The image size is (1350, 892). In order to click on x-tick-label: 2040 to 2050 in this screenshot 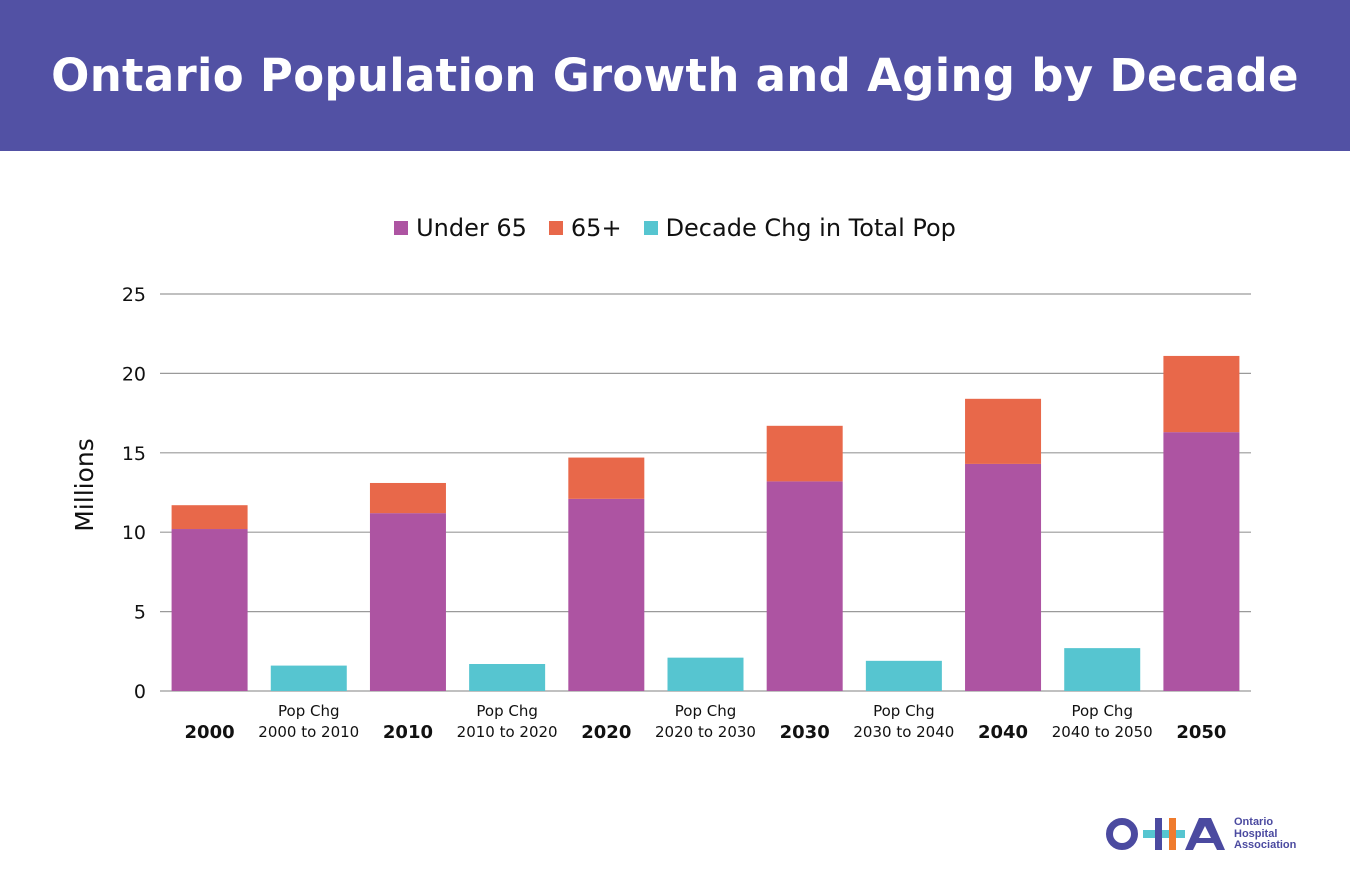, I will do `click(1102, 732)`.